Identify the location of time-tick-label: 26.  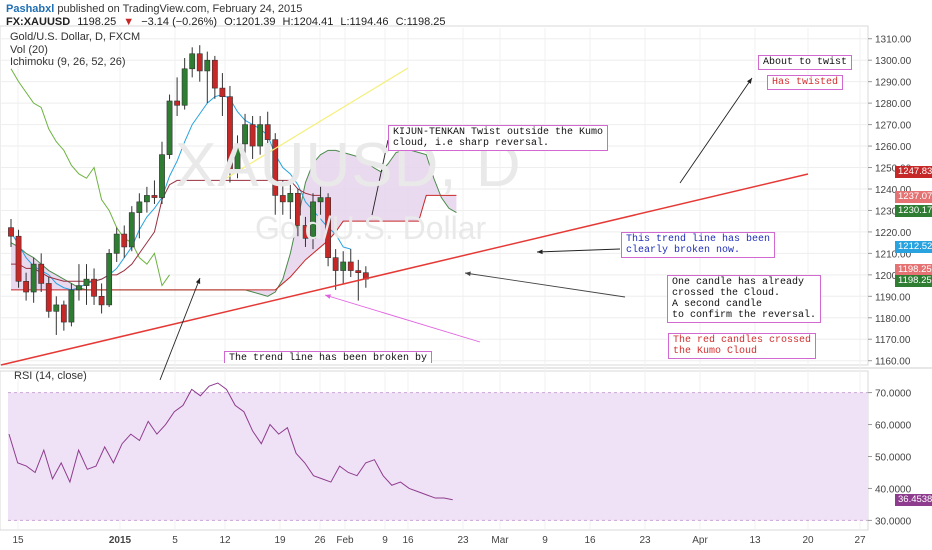
(320, 540).